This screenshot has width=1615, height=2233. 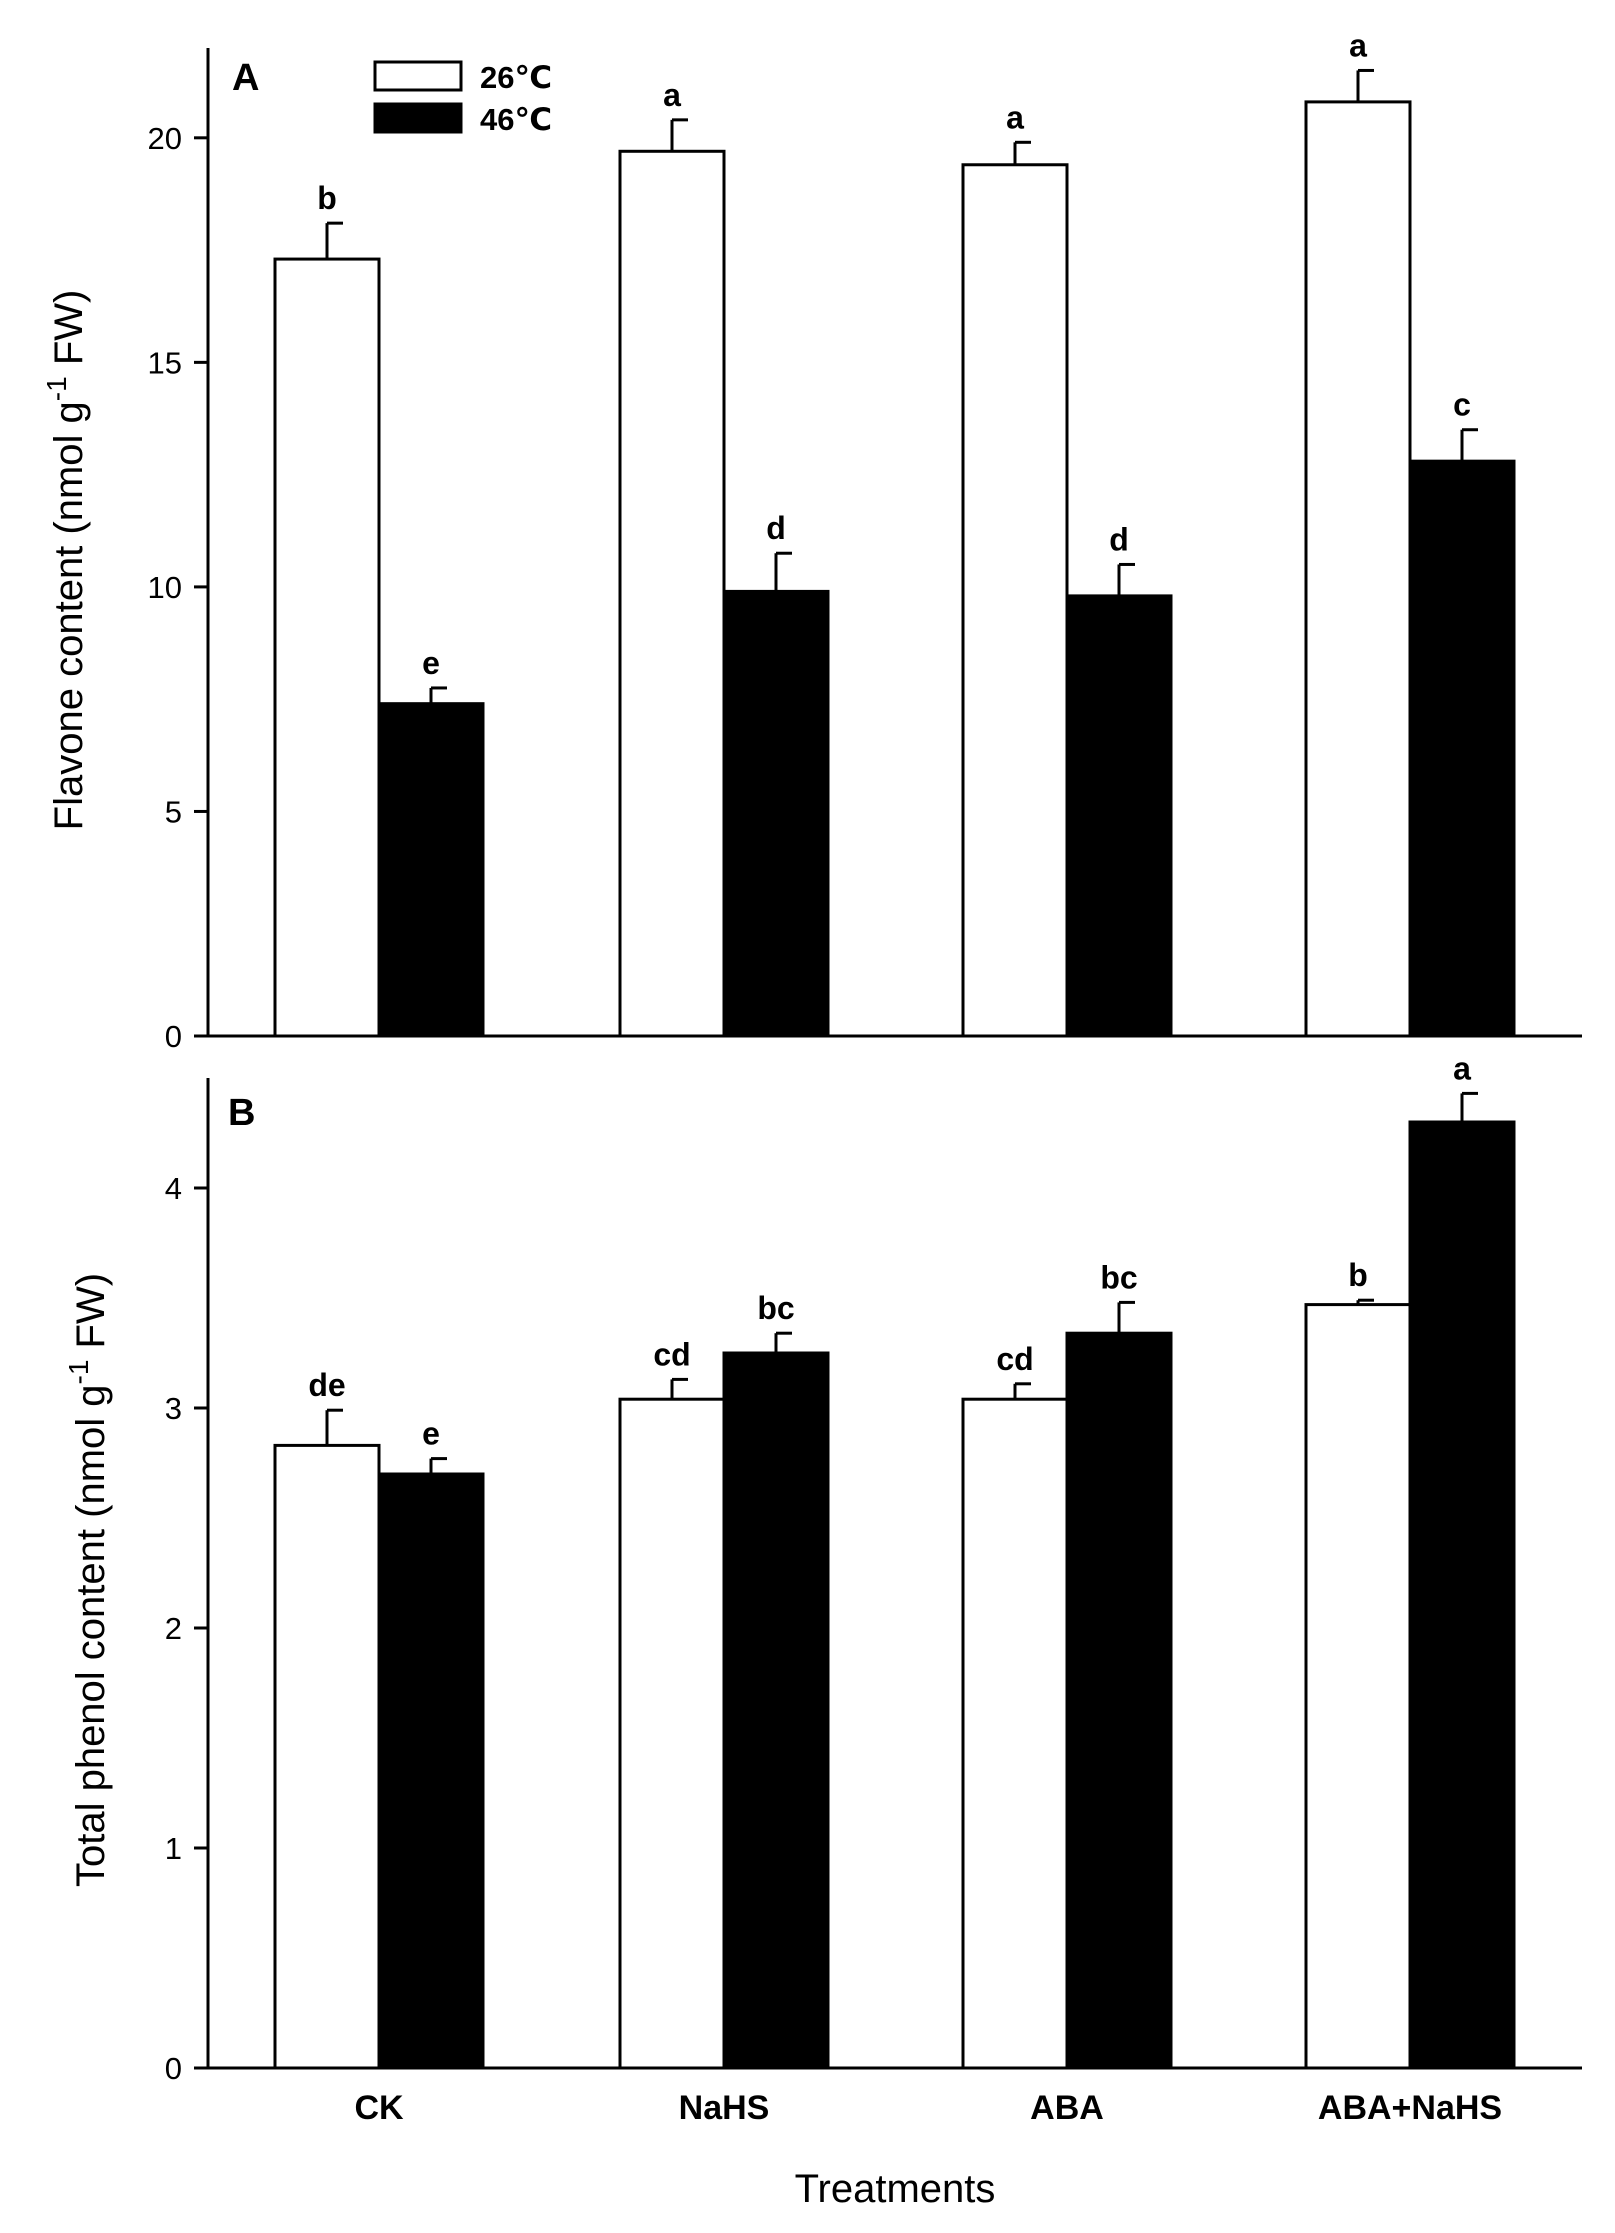 I want to click on panel-b-y-tick-label: 3, so click(x=173, y=1408).